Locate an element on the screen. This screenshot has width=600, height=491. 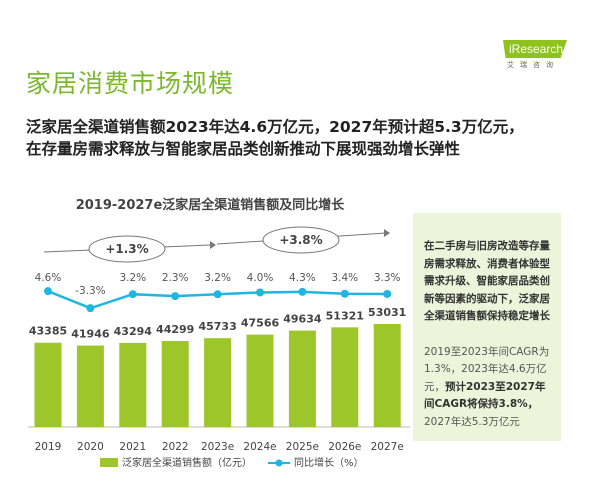
bar-value-label: 43385 is located at coordinates (48, 331).